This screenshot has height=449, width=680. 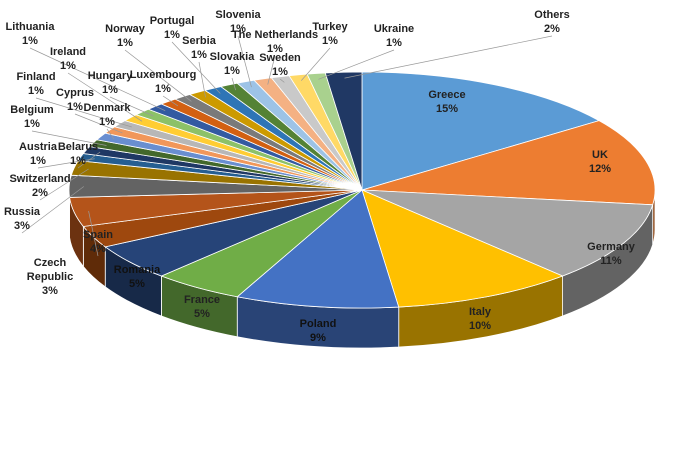 What do you see at coordinates (38, 154) in the screenshot?
I see `data-label: Austria 1%` at bounding box center [38, 154].